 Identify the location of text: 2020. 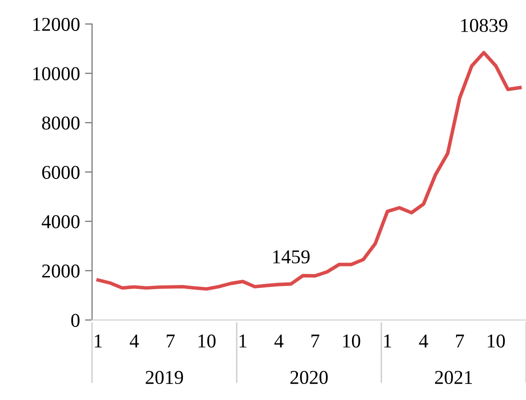
(309, 377).